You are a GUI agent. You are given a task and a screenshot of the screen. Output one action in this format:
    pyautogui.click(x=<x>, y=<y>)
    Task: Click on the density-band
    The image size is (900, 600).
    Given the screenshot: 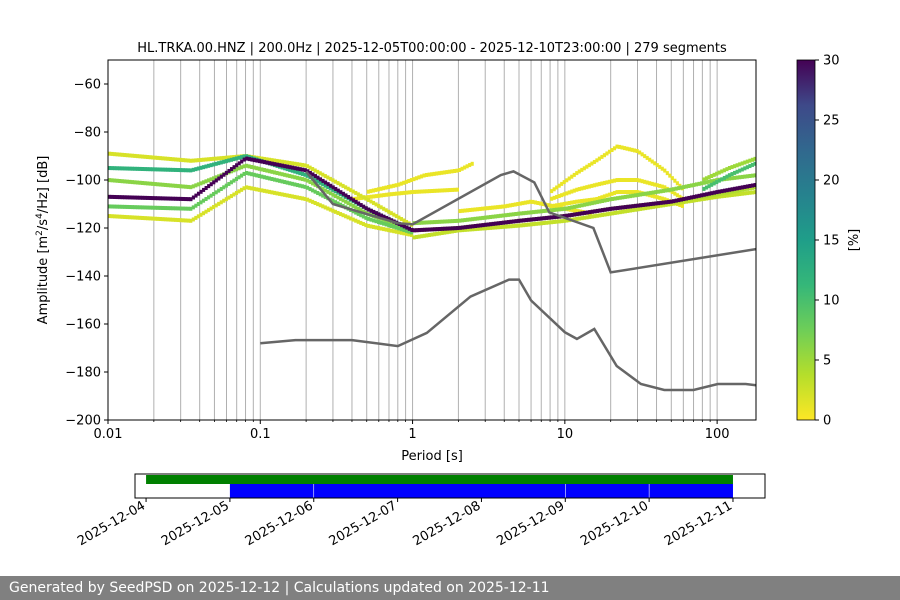 What is the action you would take?
    pyautogui.click(x=420, y=177)
    